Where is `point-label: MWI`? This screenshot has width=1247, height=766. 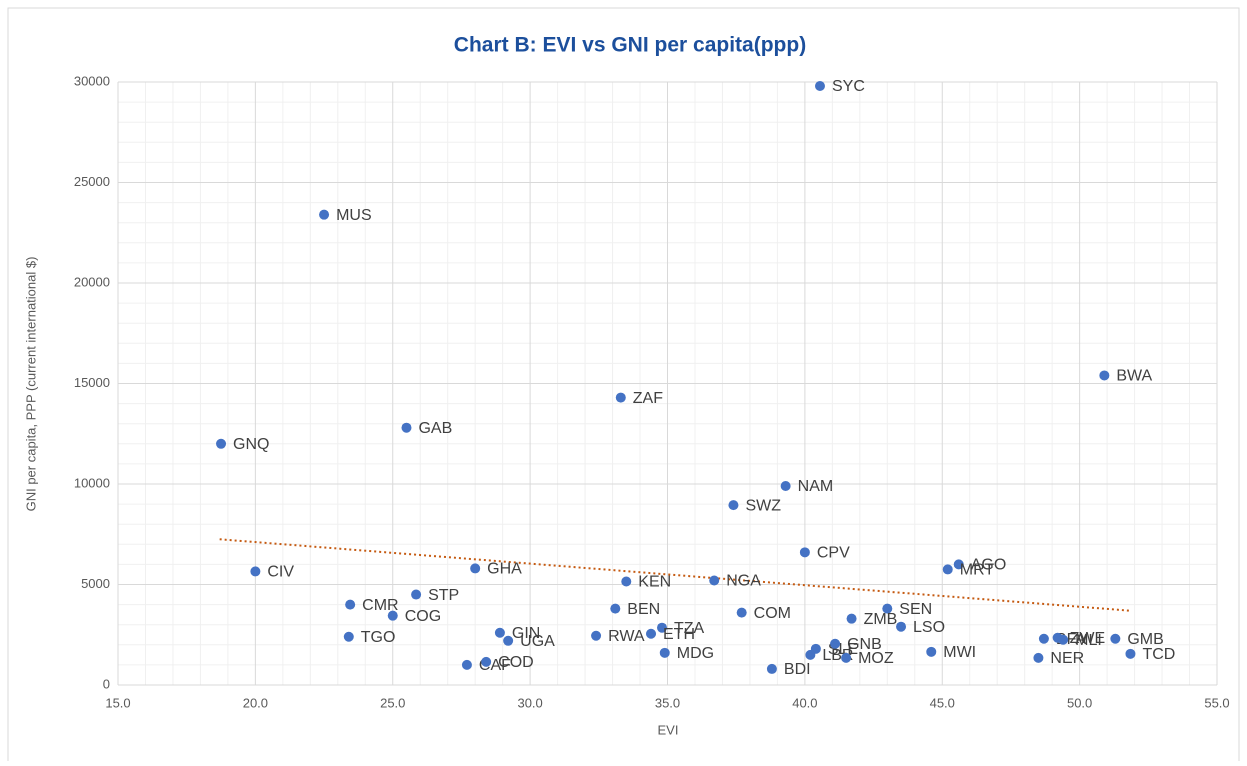
point-label: MWI is located at coordinates (959, 652).